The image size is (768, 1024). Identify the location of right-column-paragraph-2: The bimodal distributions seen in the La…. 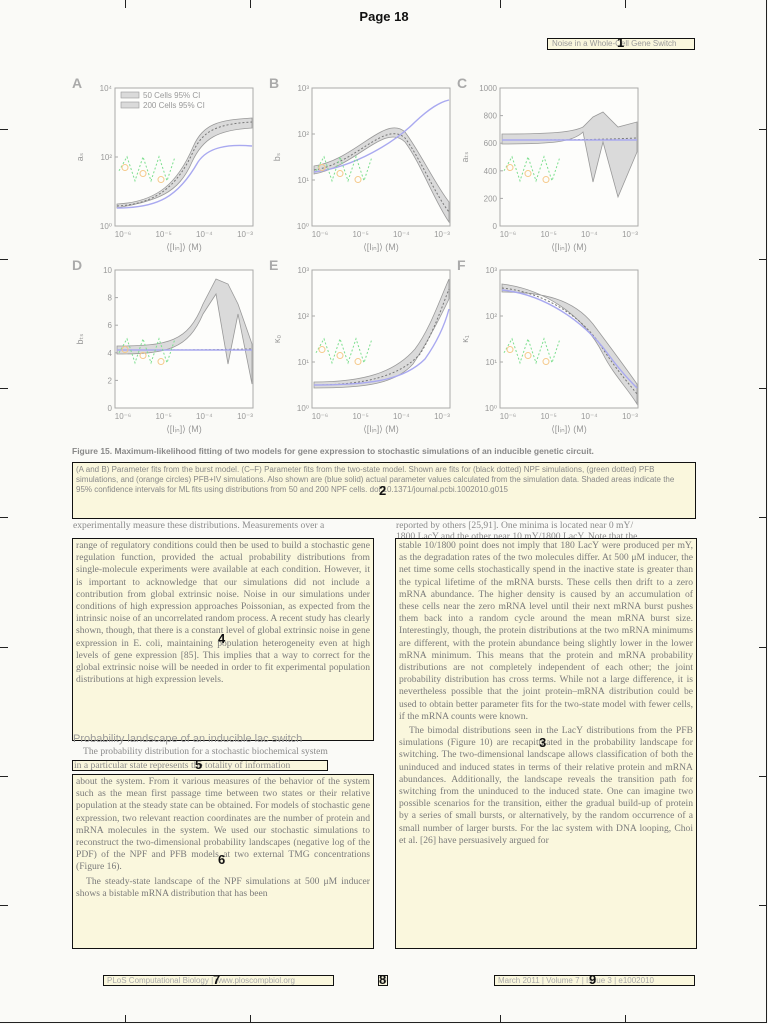
(546, 785).